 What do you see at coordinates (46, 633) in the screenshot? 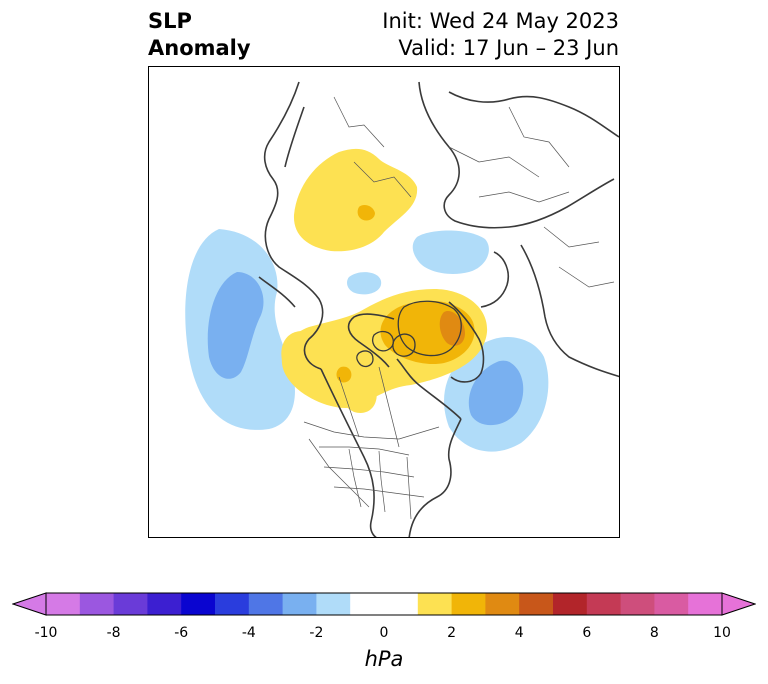
I see `colorbar-tick-label: -10` at bounding box center [46, 633].